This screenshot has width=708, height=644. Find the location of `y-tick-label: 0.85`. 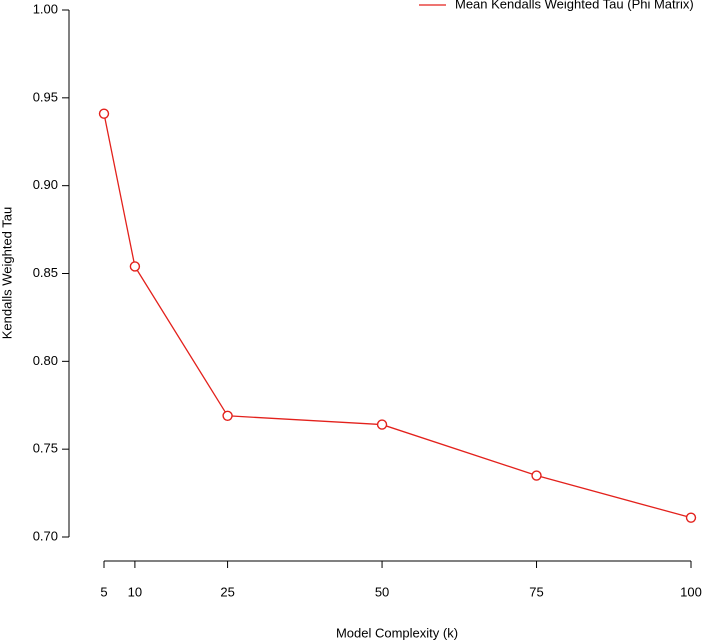

y-tick-label: 0.85 is located at coordinates (45, 272).